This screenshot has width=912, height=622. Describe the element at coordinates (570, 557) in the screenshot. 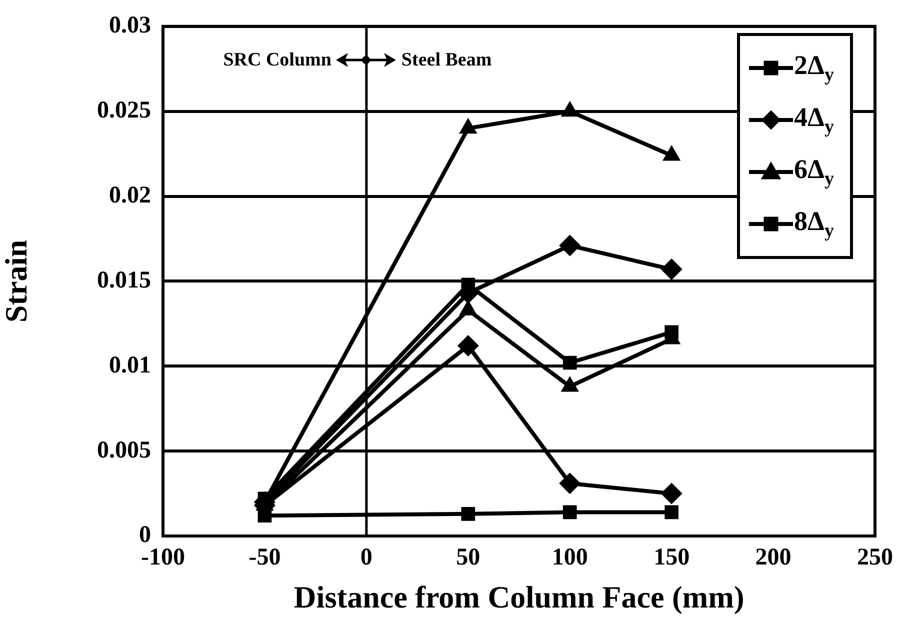

I see `x-tick-label: 100` at that location.